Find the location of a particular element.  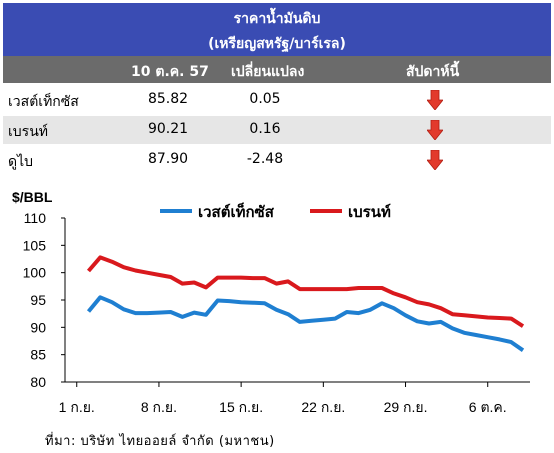

oil-name: เบรนท์ is located at coordinates (28, 132).